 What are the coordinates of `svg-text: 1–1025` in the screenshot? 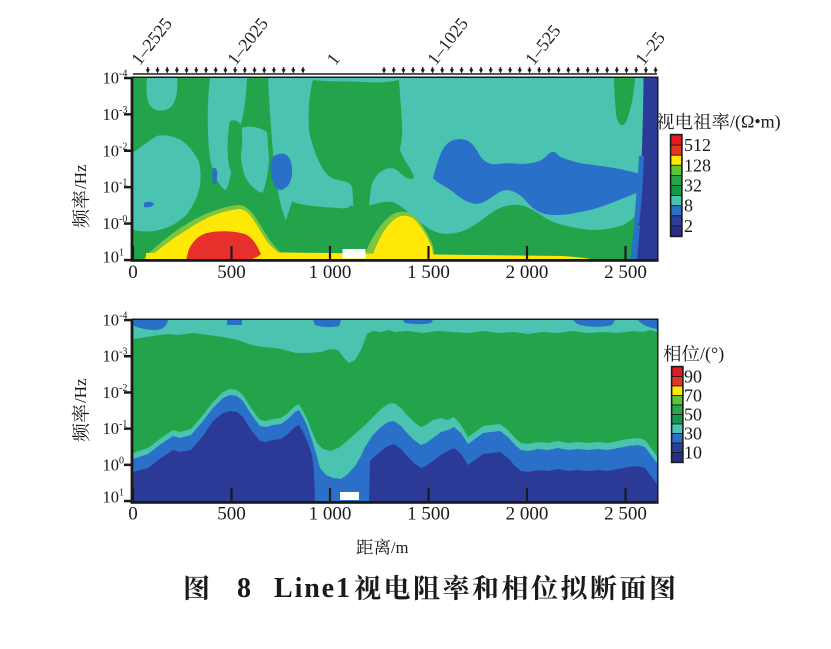 It's located at (447, 41).